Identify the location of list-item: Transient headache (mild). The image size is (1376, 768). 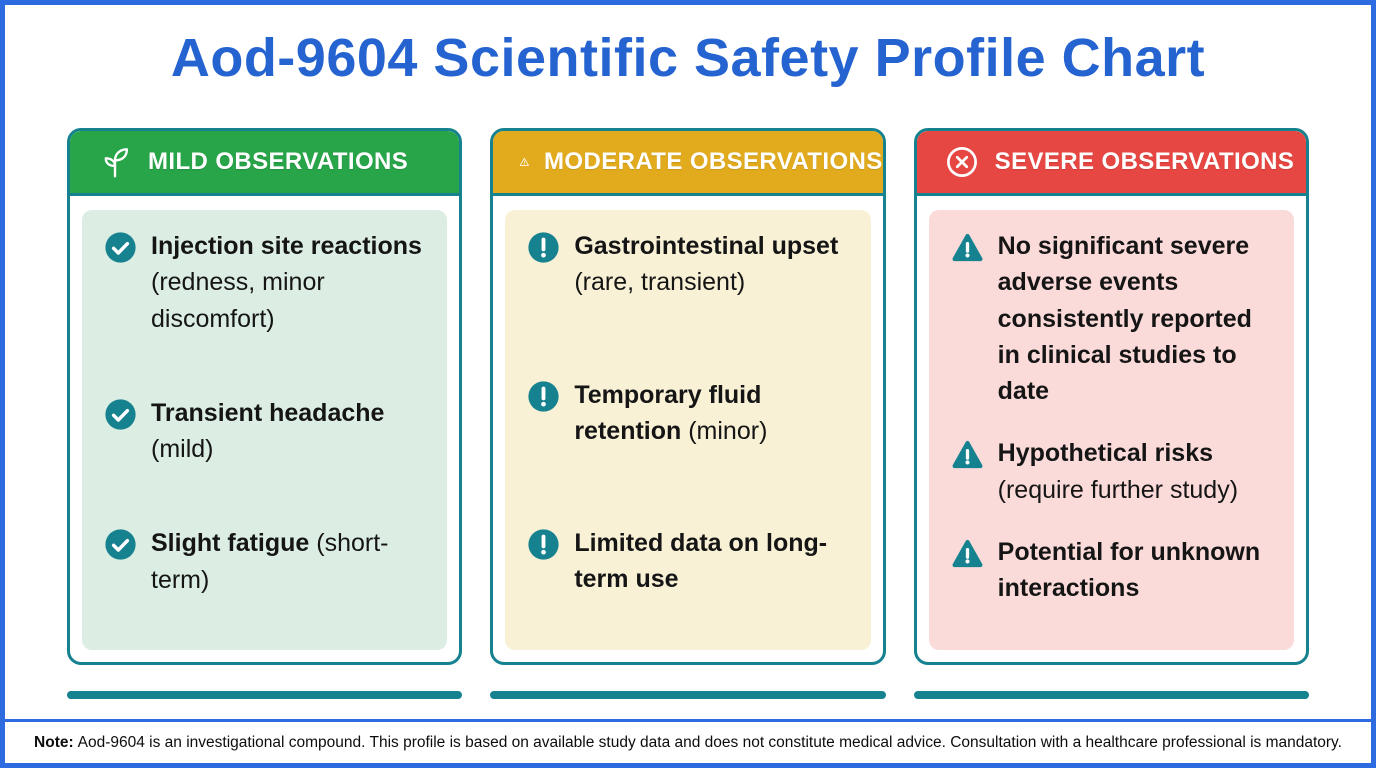
(264, 431).